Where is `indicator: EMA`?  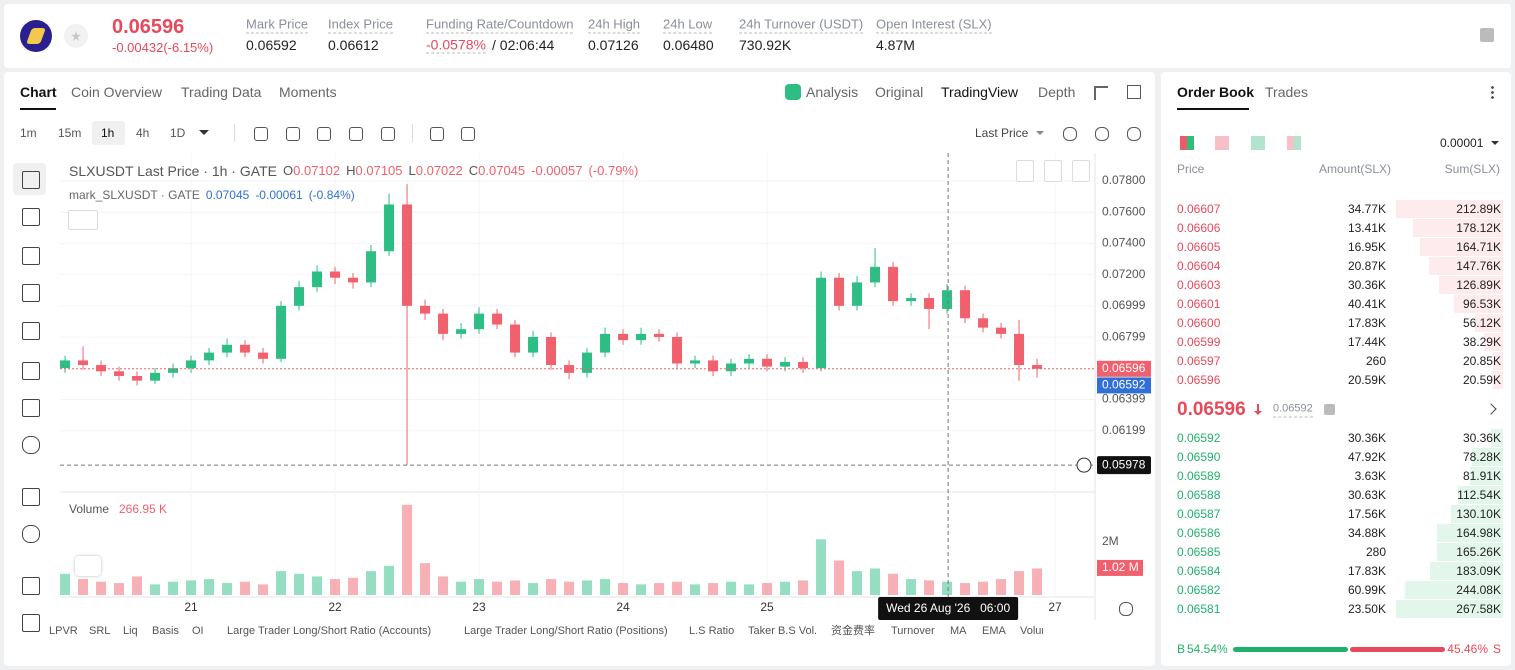
indicator: EMA is located at coordinates (994, 631).